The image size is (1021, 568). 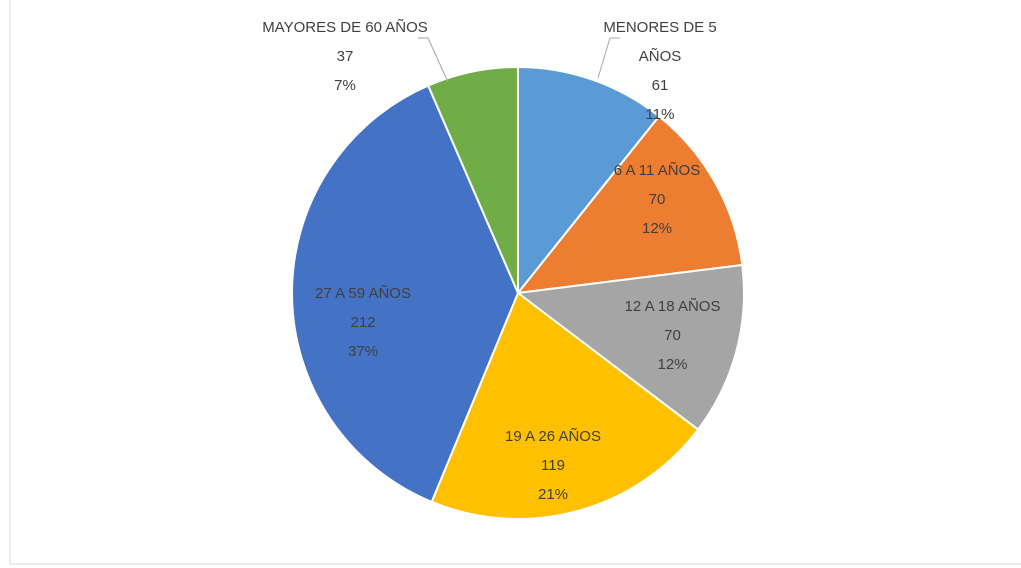 I want to click on category-label: 19 A 26 AÑOS, so click(x=553, y=436).